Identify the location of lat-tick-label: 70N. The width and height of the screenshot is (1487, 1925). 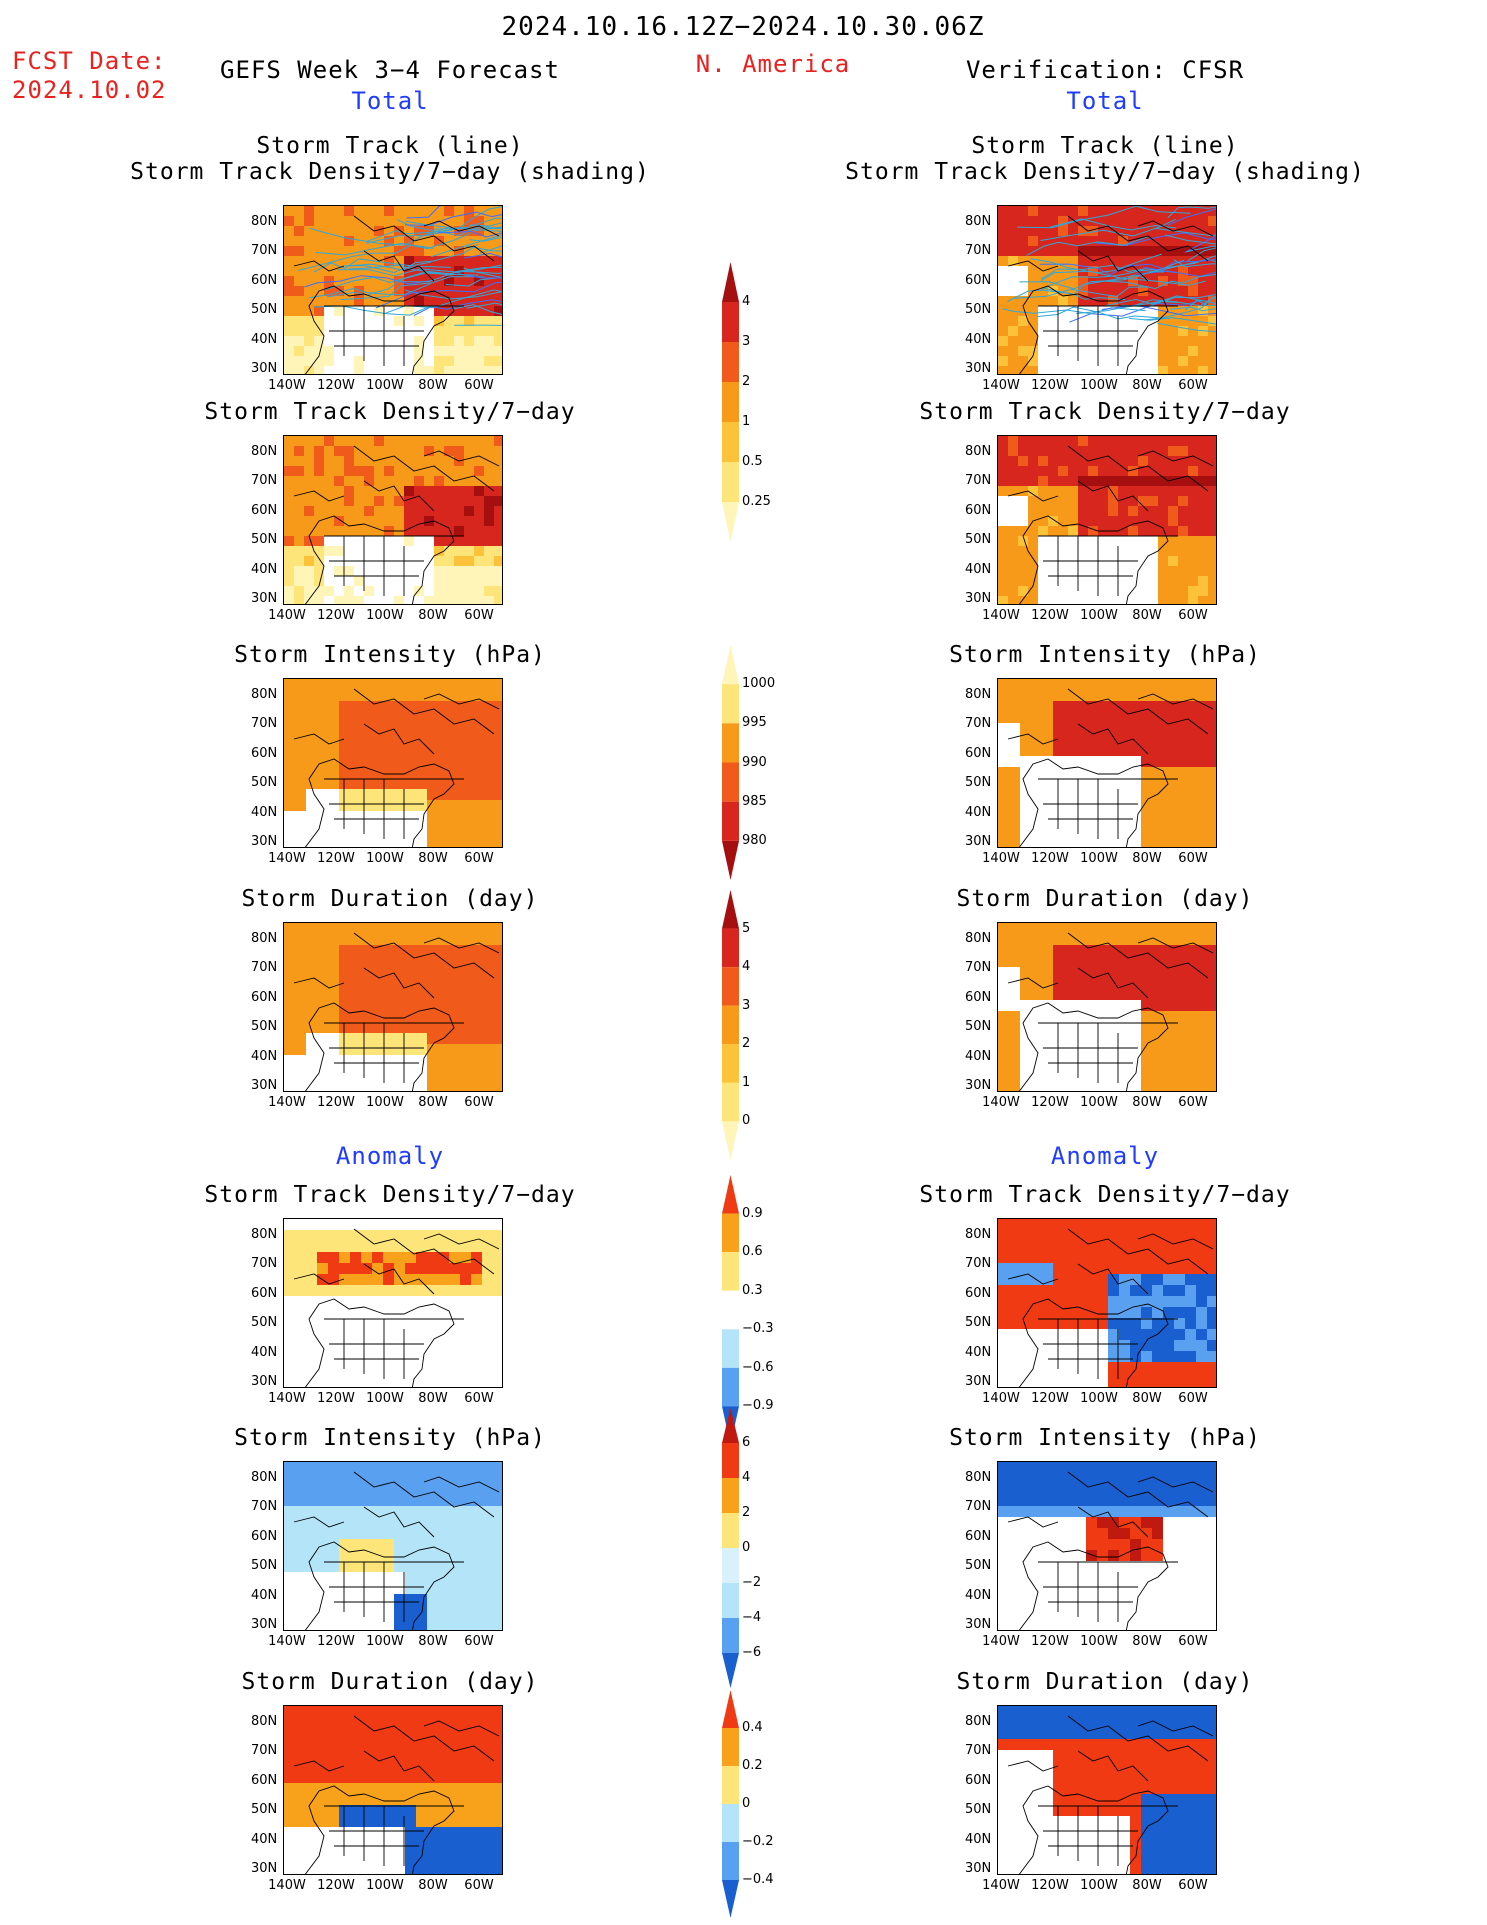
(264, 1750).